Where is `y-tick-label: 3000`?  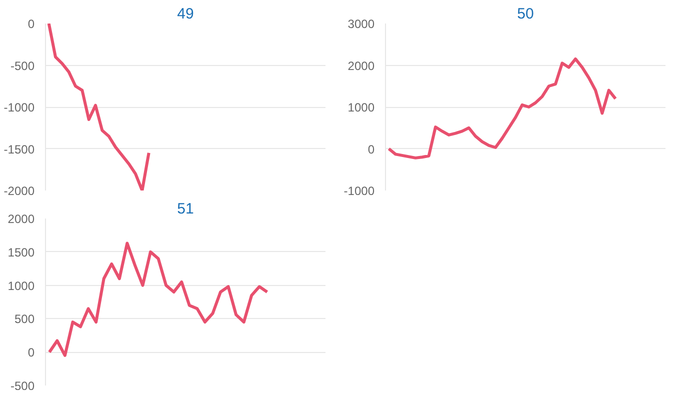
y-tick-label: 3000 is located at coordinates (361, 24).